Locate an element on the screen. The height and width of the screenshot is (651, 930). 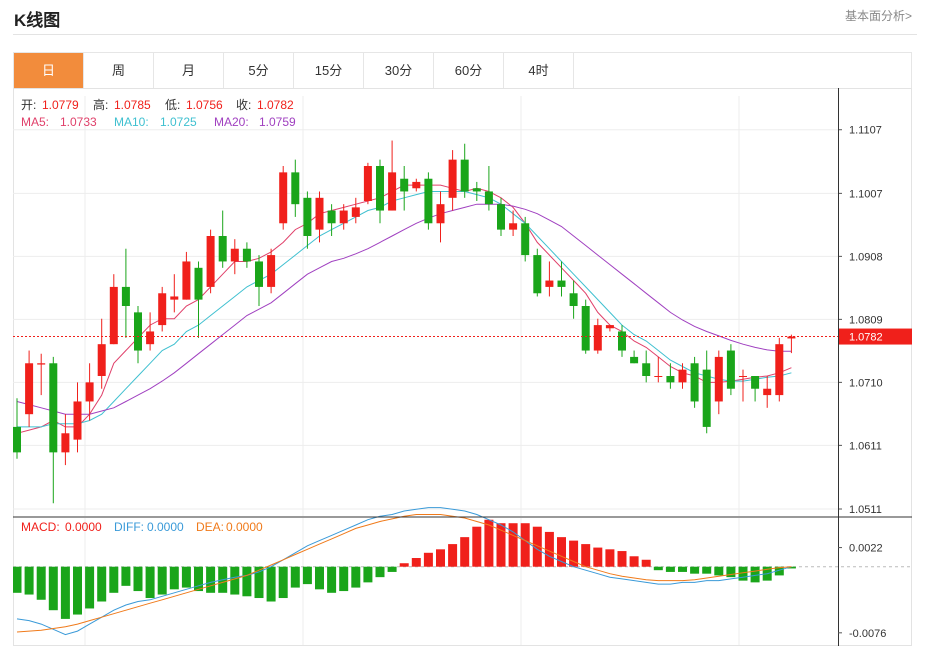
tab-5min: 5分 is located at coordinates (259, 70).